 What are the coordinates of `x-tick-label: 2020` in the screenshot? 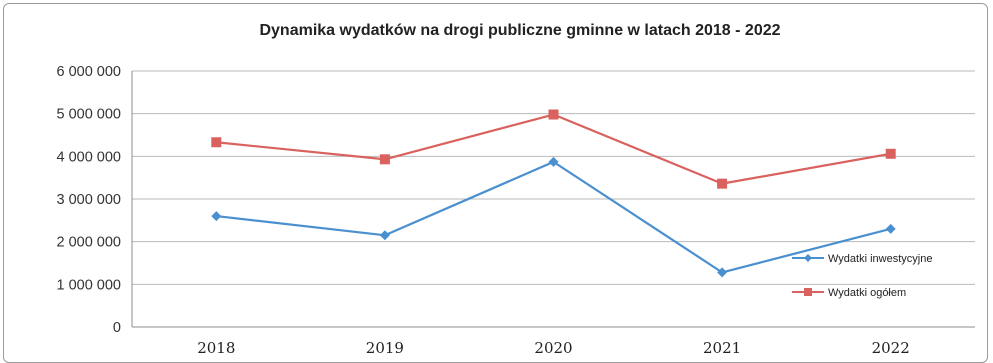 It's located at (553, 347).